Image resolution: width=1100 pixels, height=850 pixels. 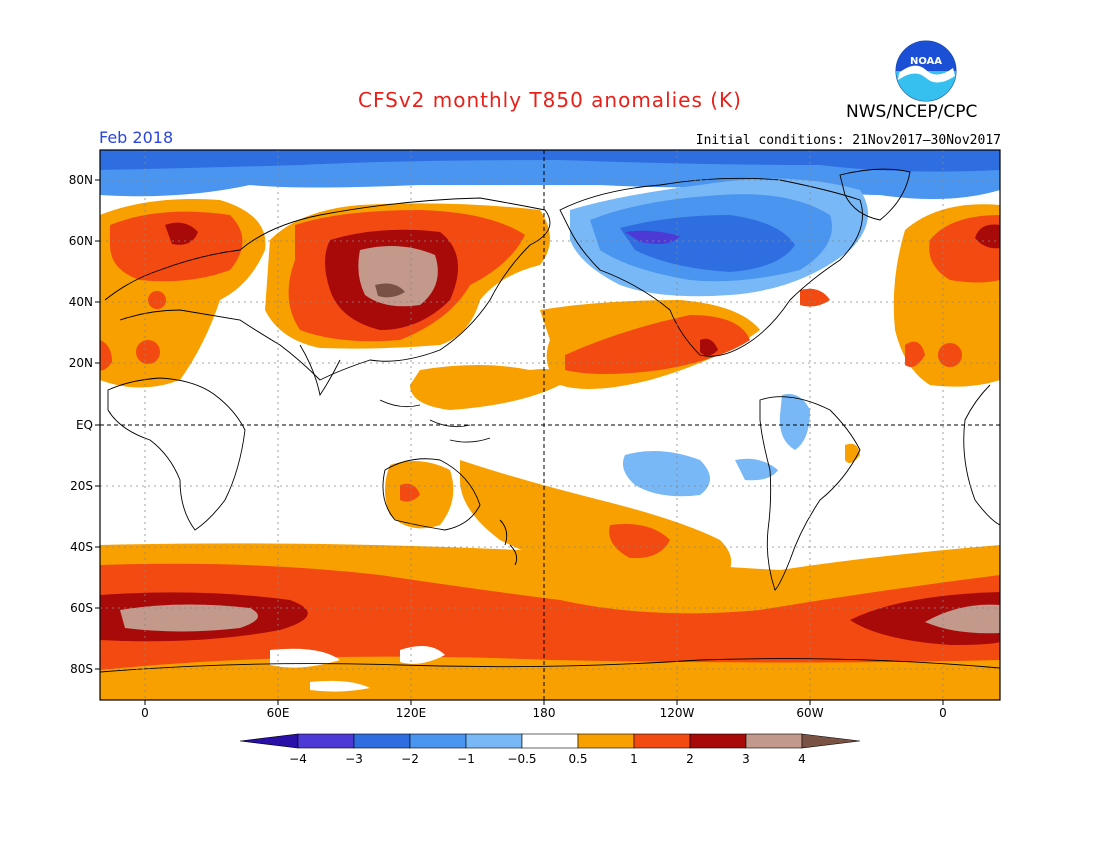 I want to click on colorbar-label: 0.5, so click(x=578, y=759).